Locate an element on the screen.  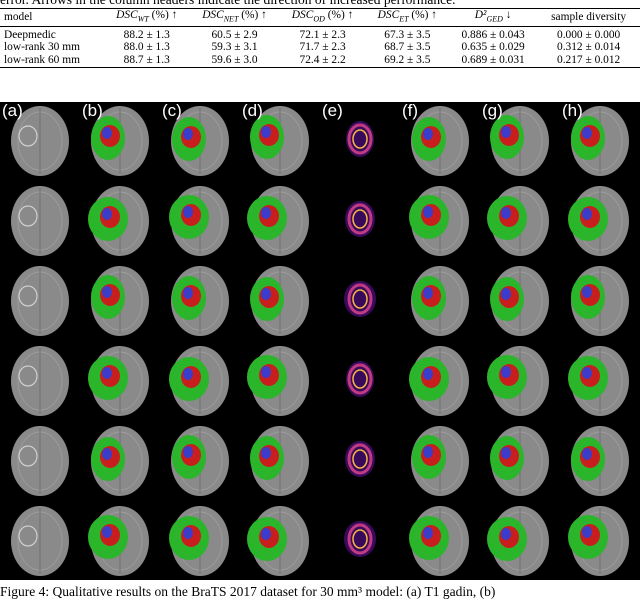
metric-cell: 88.2 ± 1.3 is located at coordinates (146, 34).